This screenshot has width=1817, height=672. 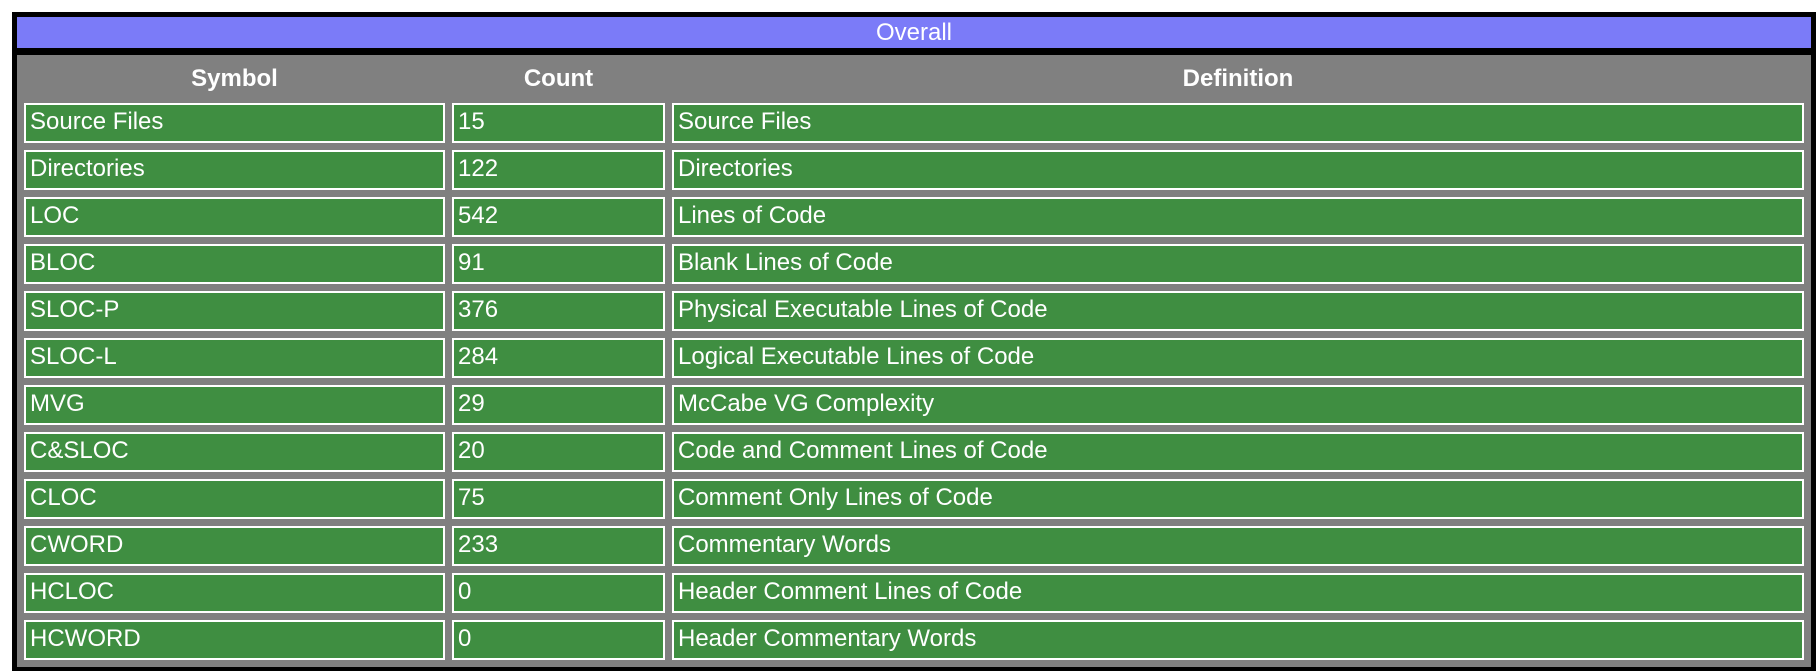 What do you see at coordinates (1238, 593) in the screenshot?
I see `definition-cell: Header Comment Lines of Code` at bounding box center [1238, 593].